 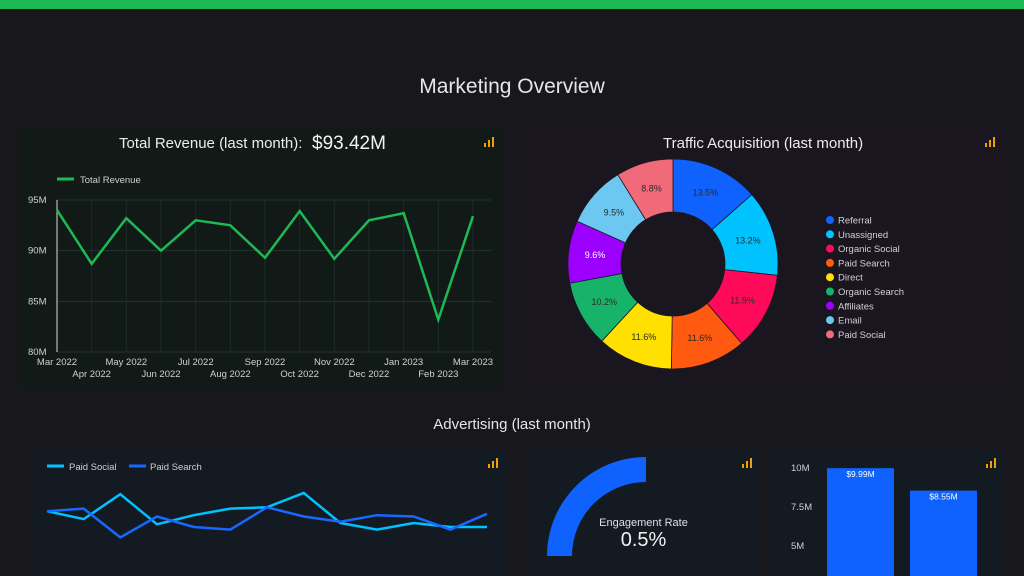 I want to click on advertising-bar-chart: 10M 7.5M 5M $9.99M $8.55M, so click(x=884, y=519).